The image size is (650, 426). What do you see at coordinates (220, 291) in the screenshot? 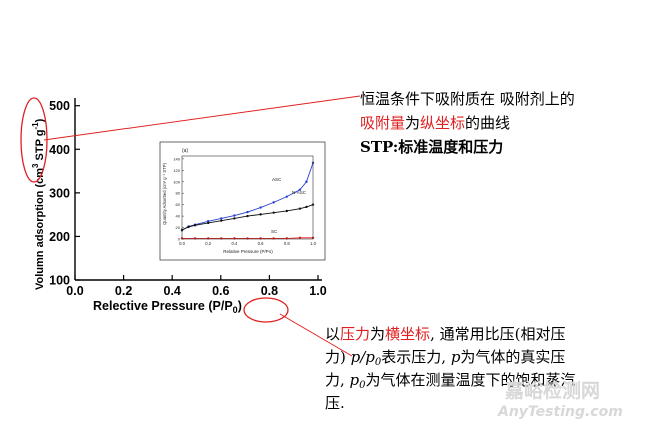
I see `main-x-tick-label: 0.6` at bounding box center [220, 291].